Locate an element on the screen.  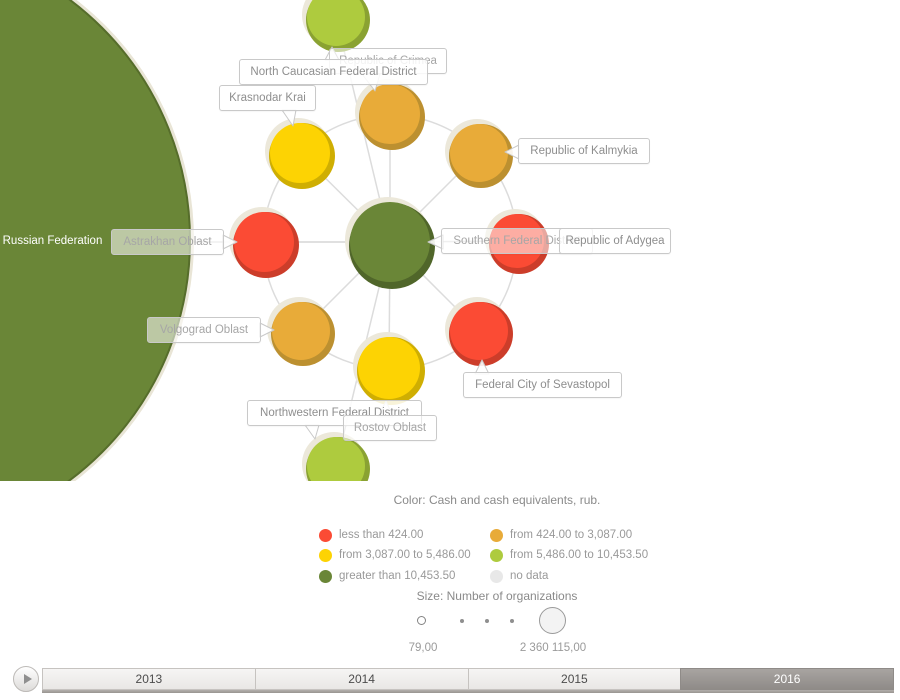
year-segment-2015: 2015 is located at coordinates (574, 679).